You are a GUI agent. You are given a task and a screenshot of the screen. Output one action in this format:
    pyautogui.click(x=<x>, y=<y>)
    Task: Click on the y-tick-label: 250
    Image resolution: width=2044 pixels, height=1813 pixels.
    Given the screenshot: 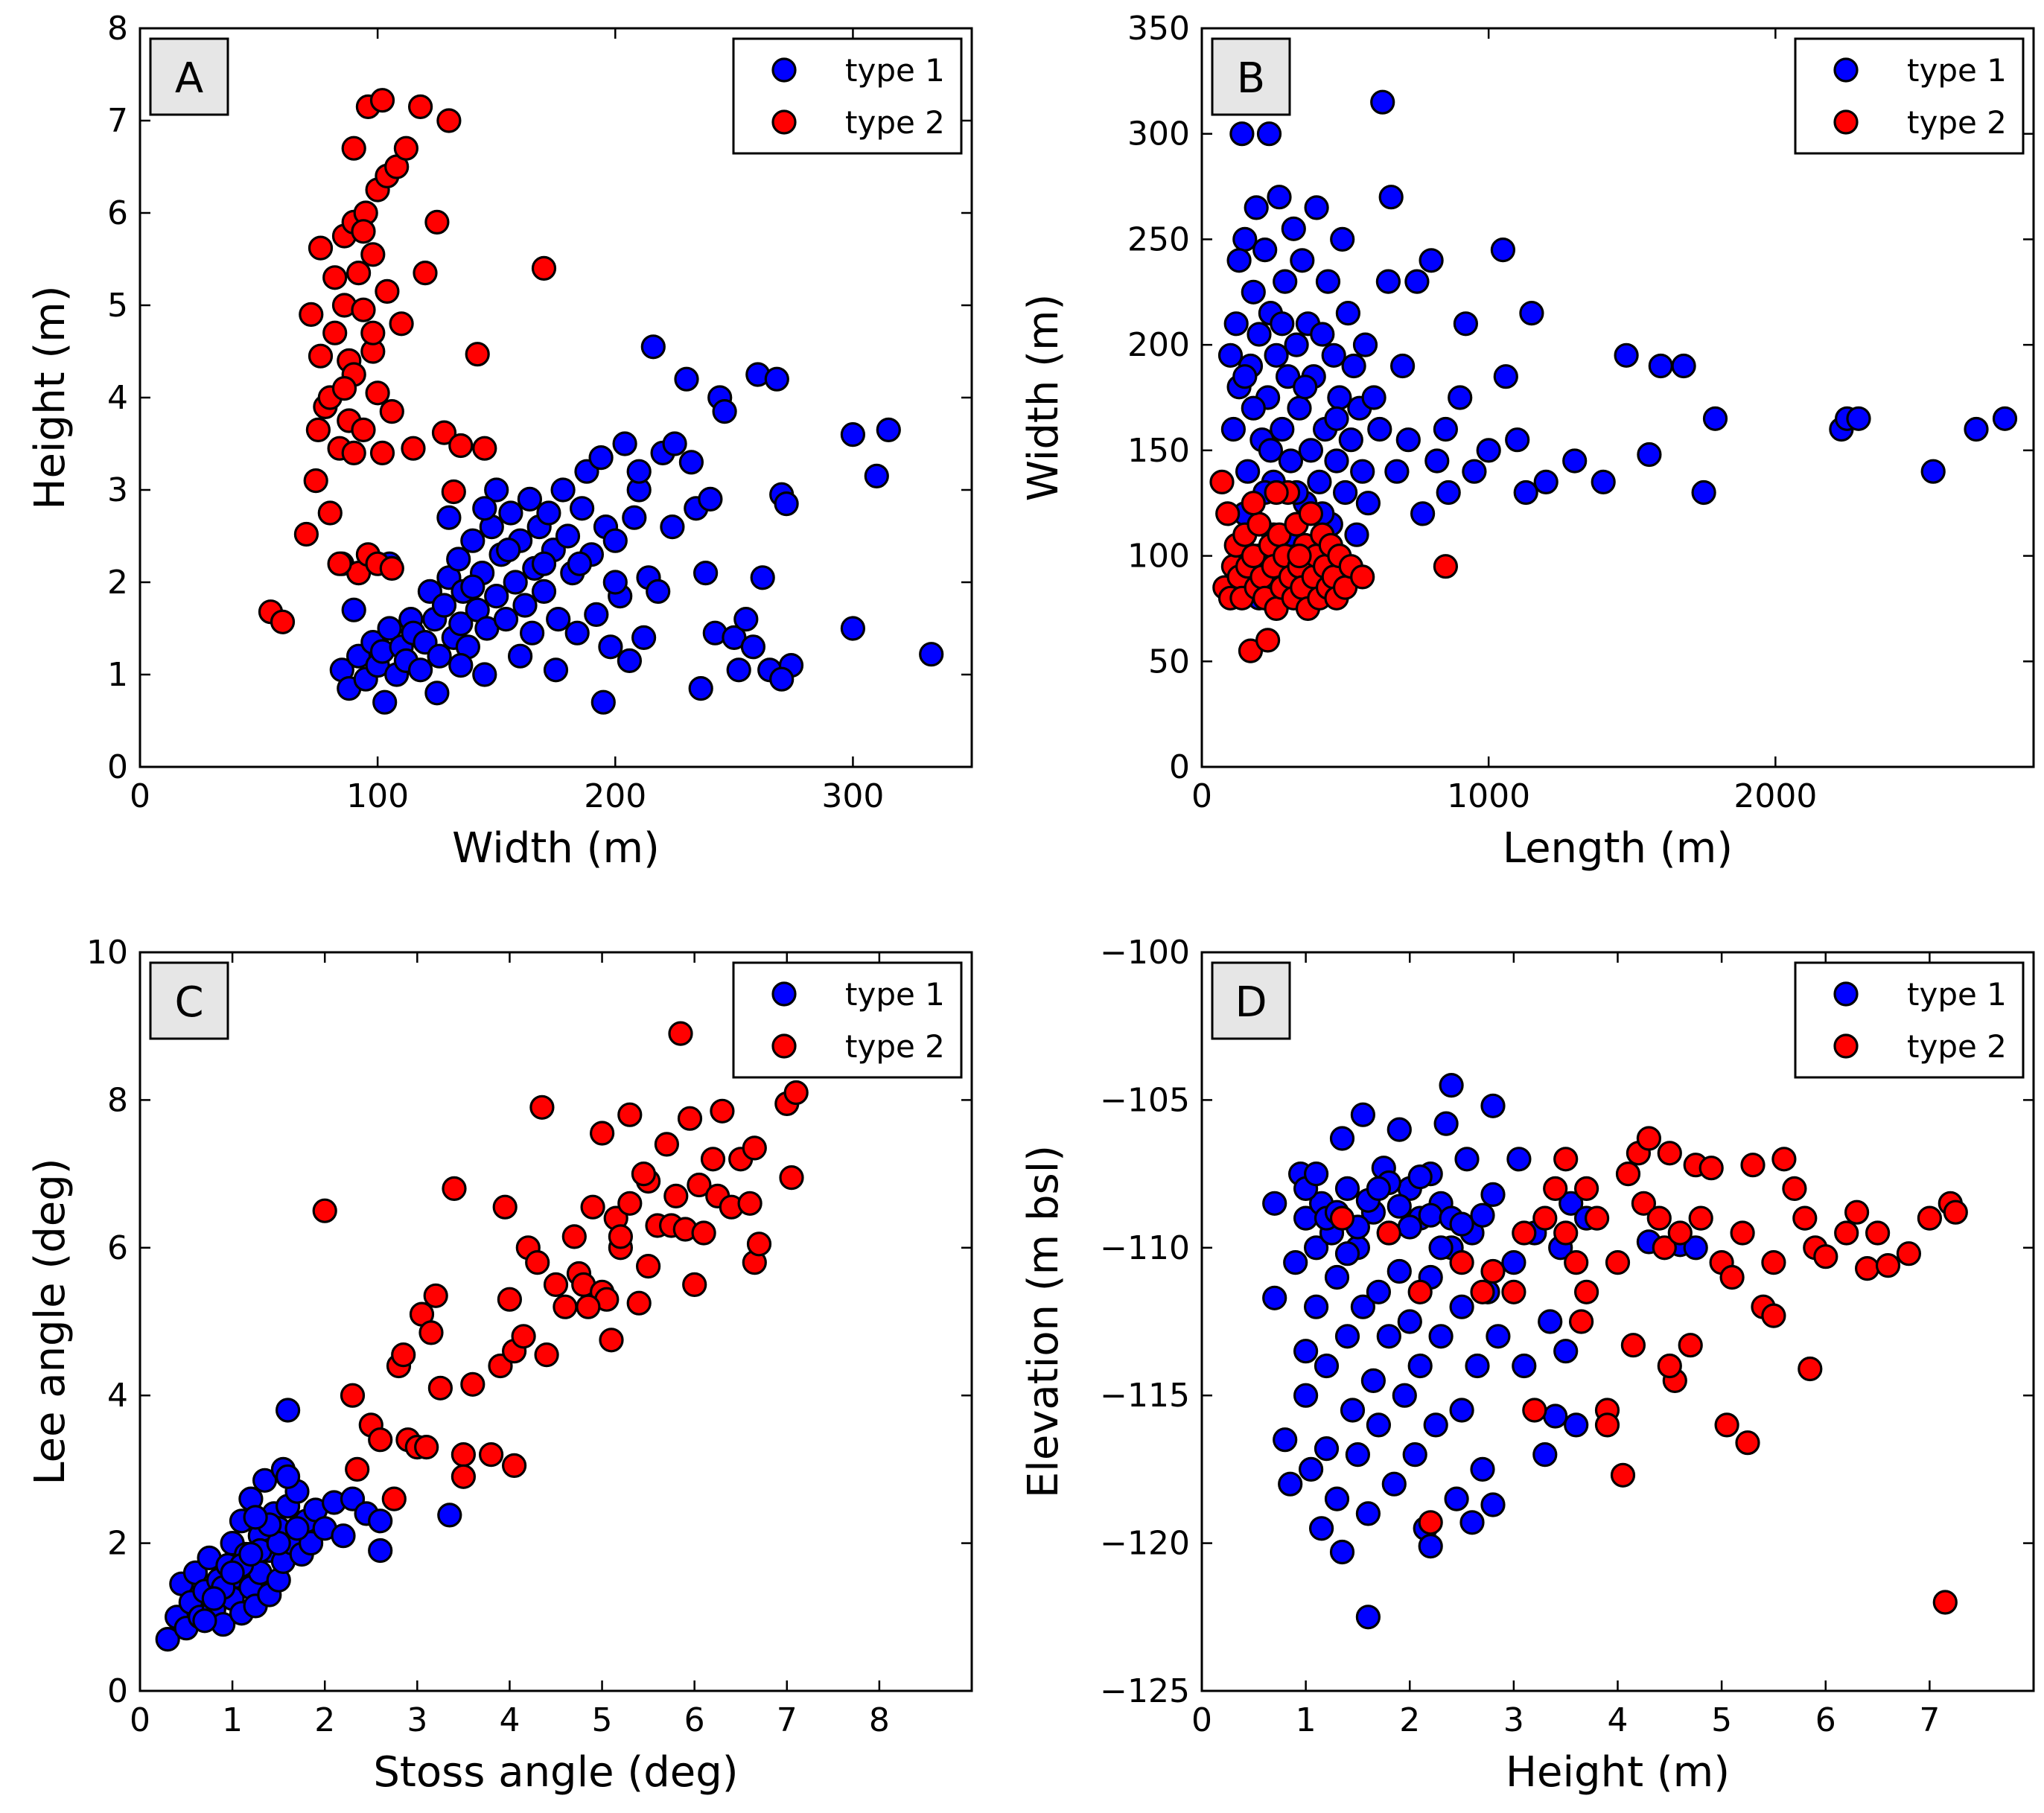 What is the action you would take?
    pyautogui.click(x=1158, y=239)
    